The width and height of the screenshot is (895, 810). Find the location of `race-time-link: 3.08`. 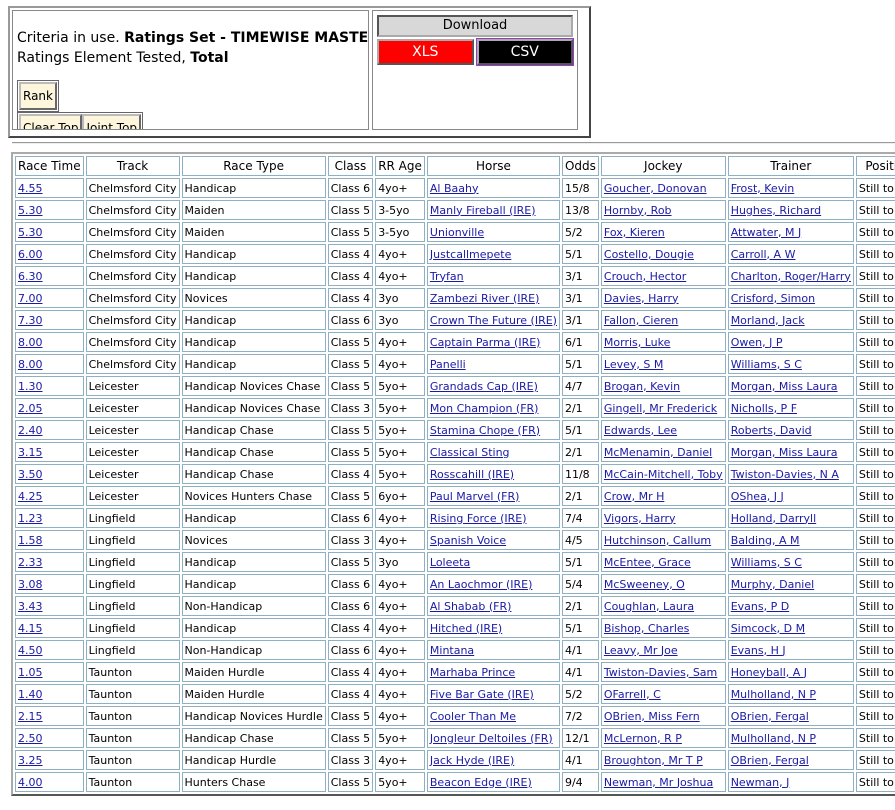

race-time-link: 3.08 is located at coordinates (30, 584).